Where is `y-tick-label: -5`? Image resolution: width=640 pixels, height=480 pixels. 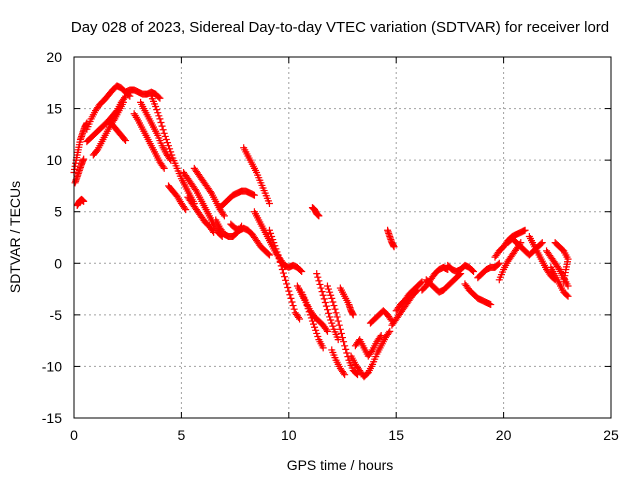
y-tick-label: -5 is located at coordinates (56, 315).